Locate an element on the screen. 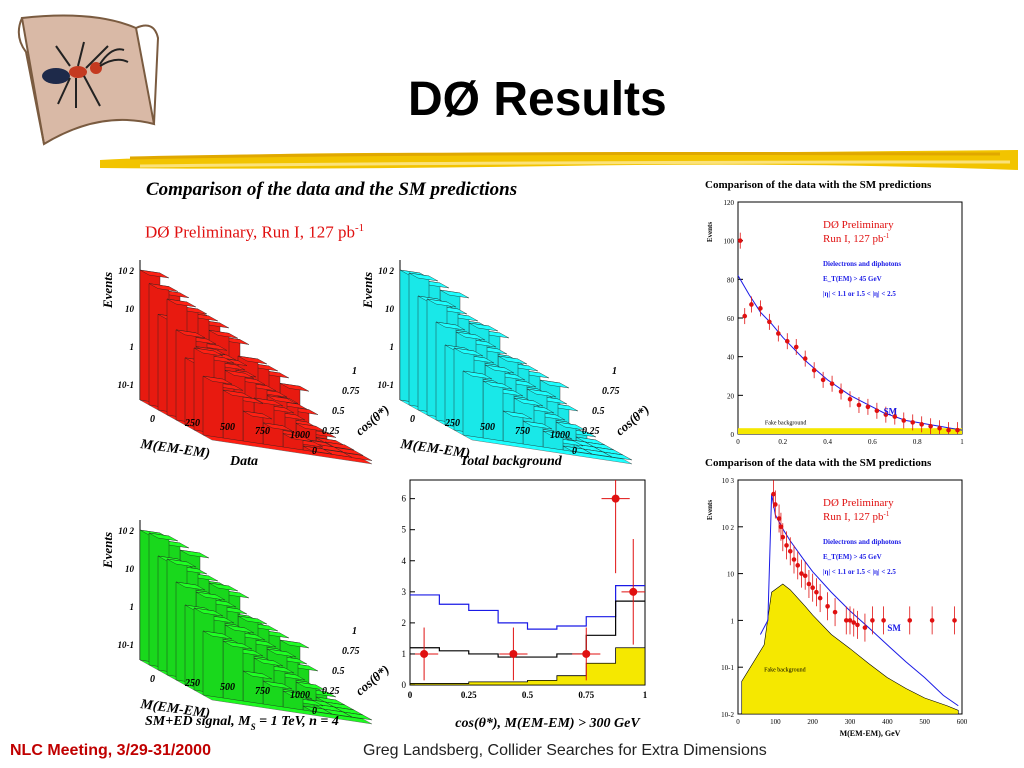 Image resolution: width=1024 pixels, height=768 pixels. lego-y-tick: 0 is located at coordinates (574, 451).